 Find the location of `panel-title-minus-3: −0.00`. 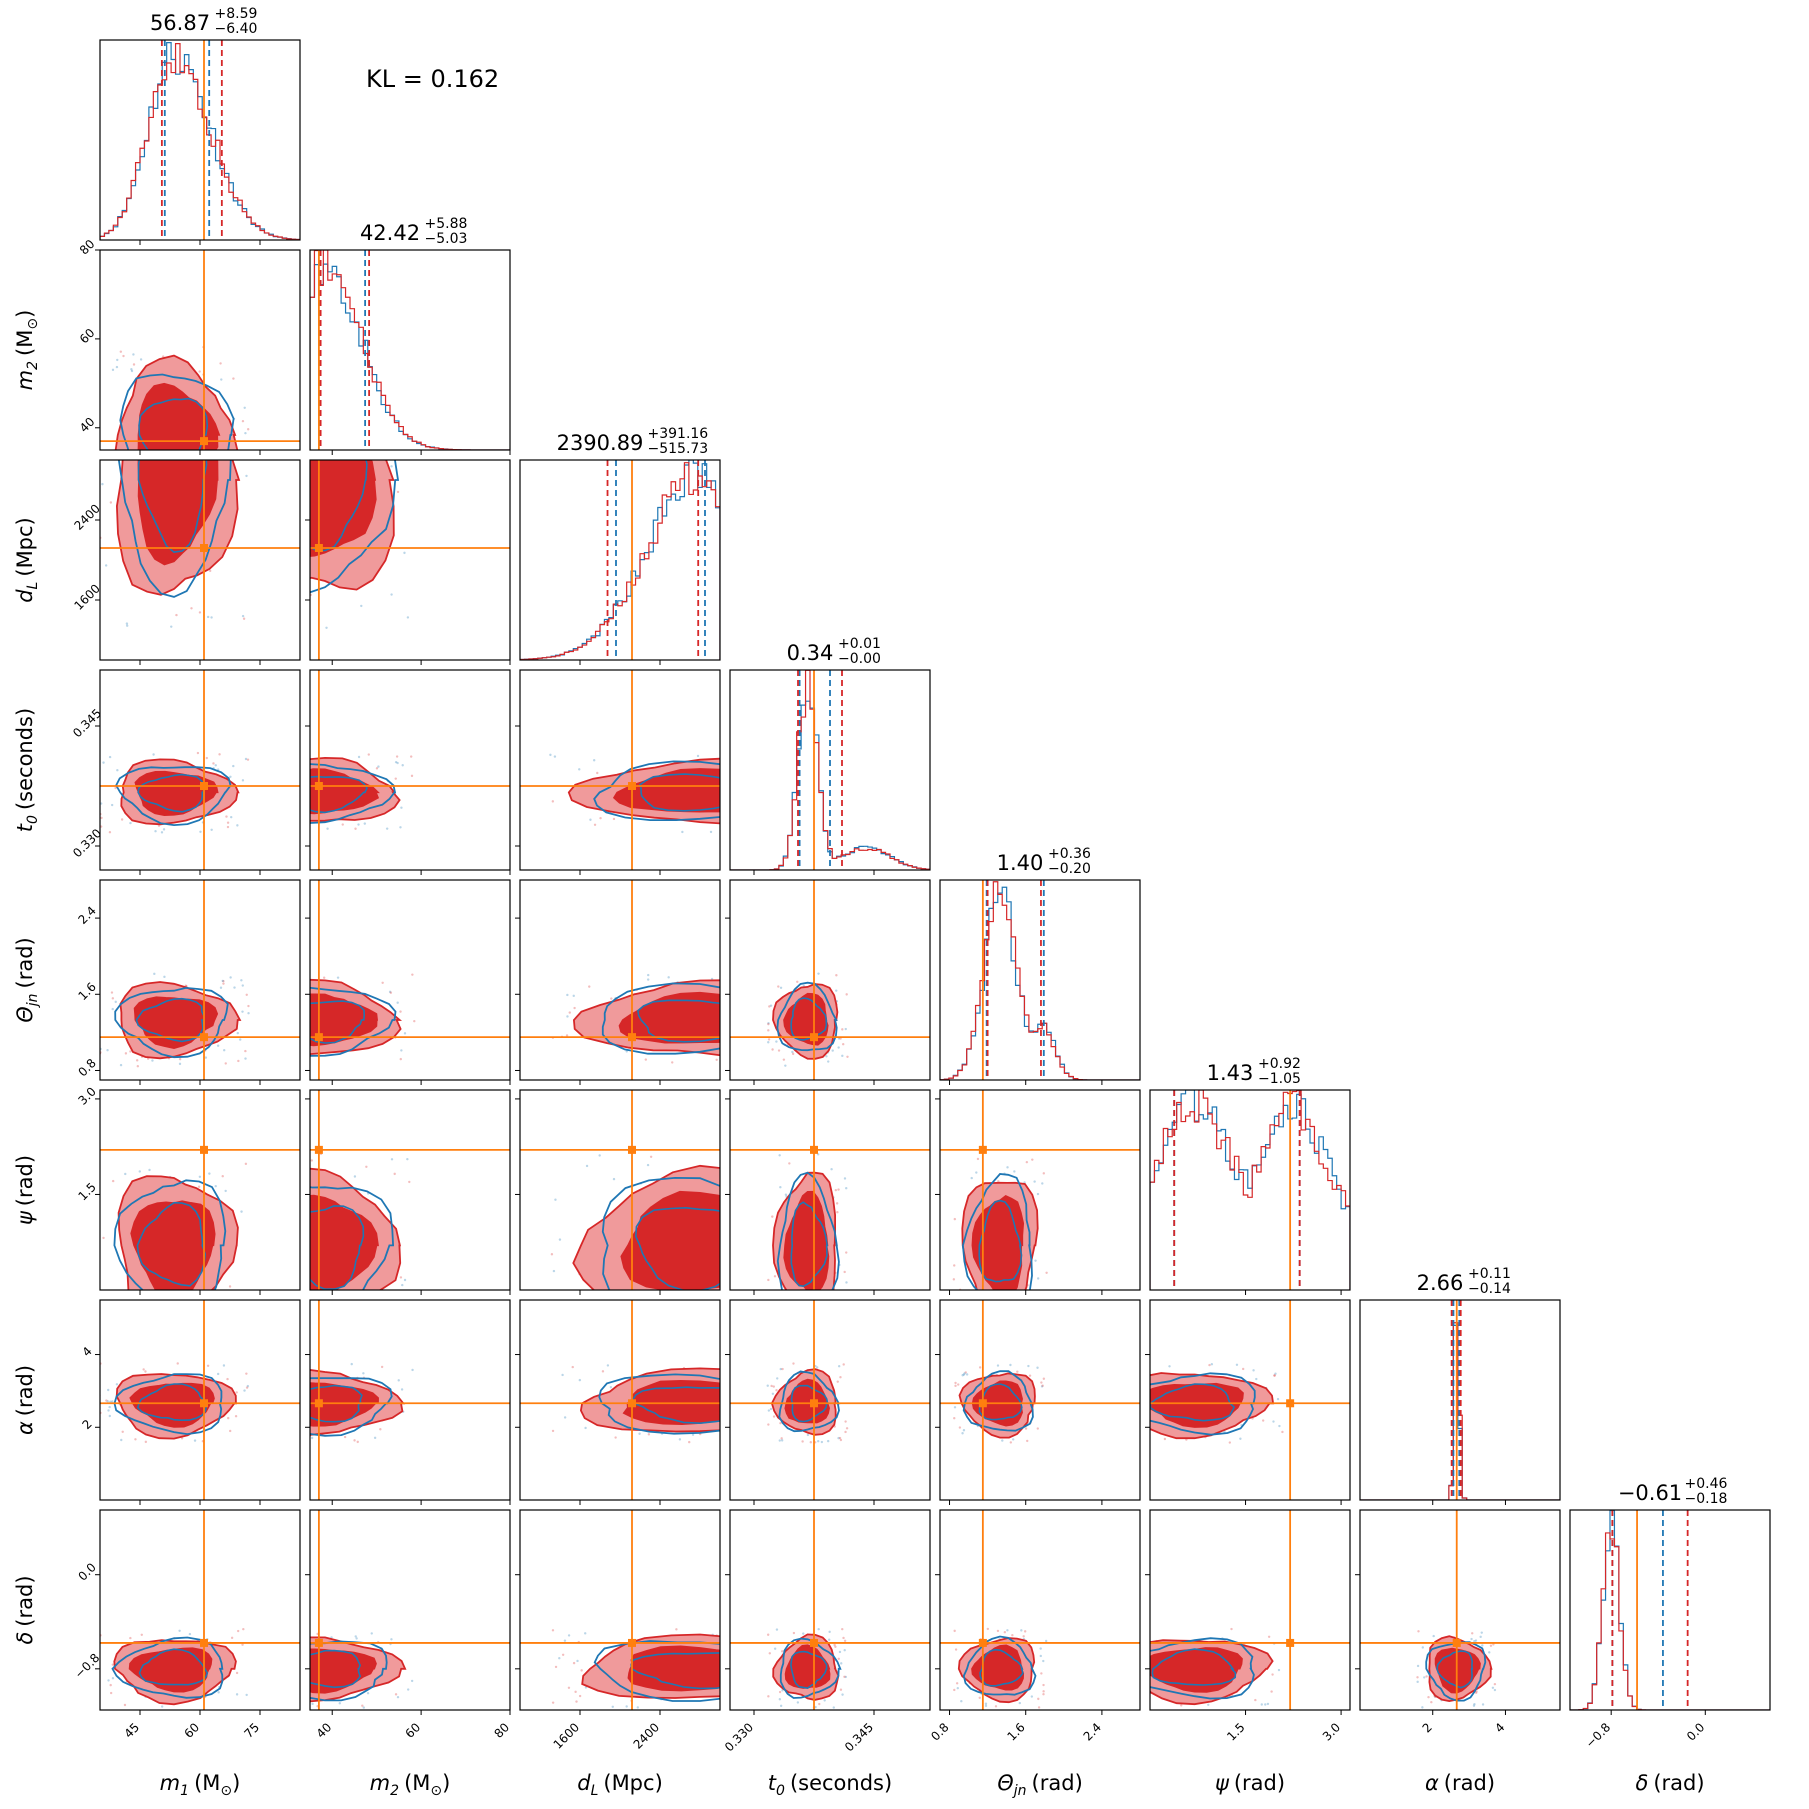

panel-title-minus-3: −0.00 is located at coordinates (859, 659).